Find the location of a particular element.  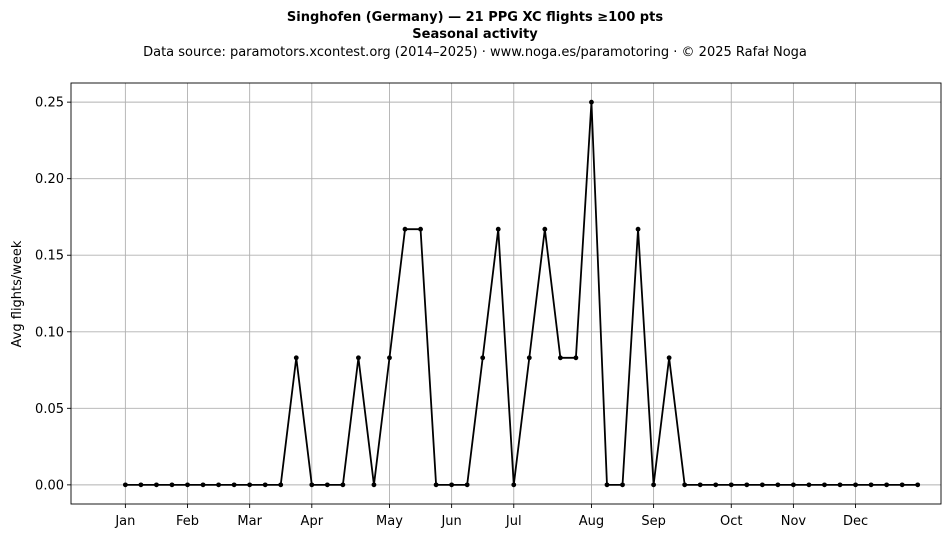

x-tick-label: Sep is located at coordinates (653, 521).